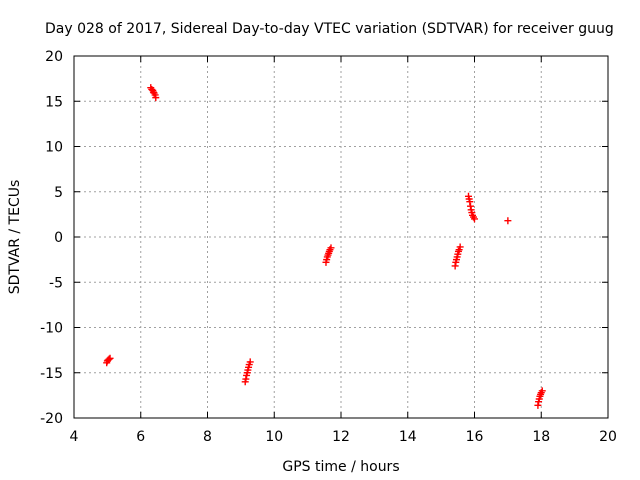  What do you see at coordinates (54, 148) in the screenshot?
I see `y-tick-label: 10` at bounding box center [54, 148].